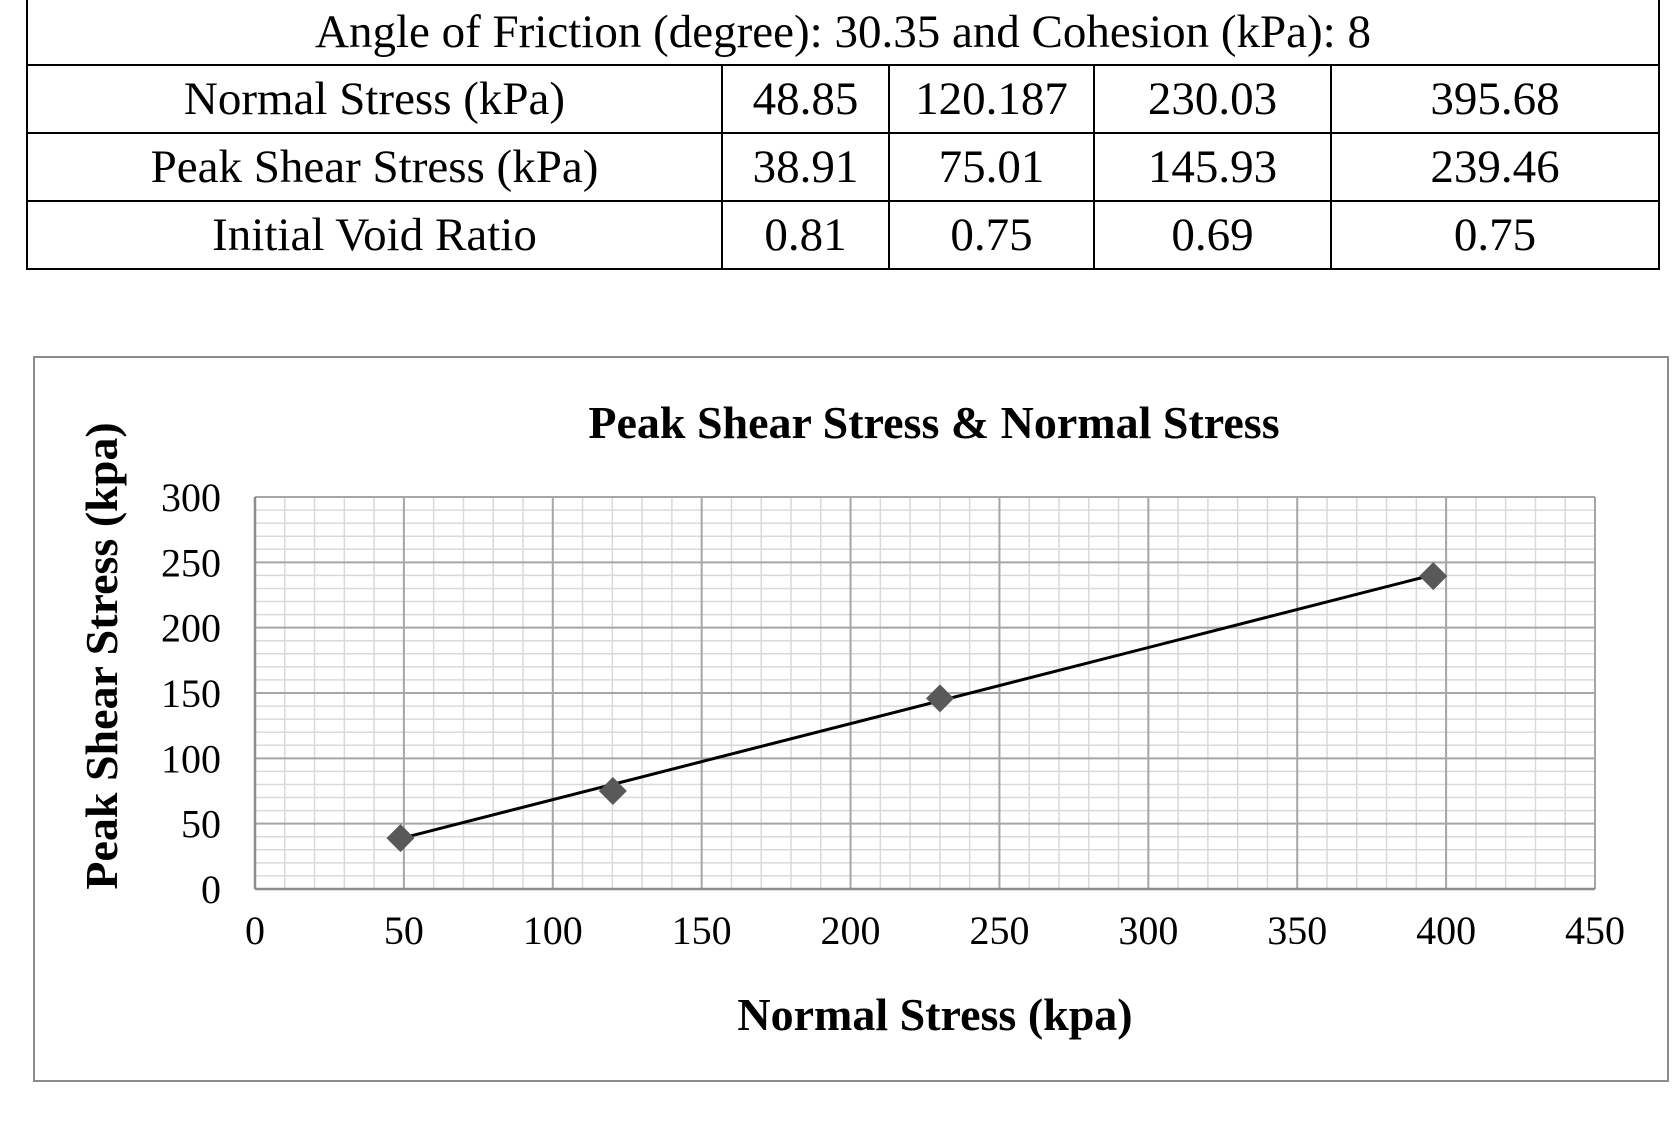 This screenshot has width=1673, height=1123. What do you see at coordinates (1212, 167) in the screenshot?
I see `table-cell: 145.93` at bounding box center [1212, 167].